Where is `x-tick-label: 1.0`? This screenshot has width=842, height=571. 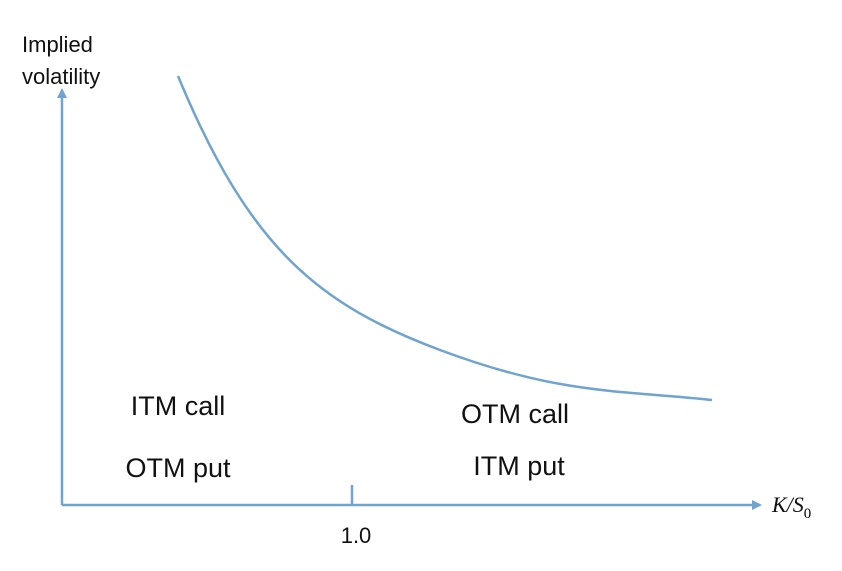 x-tick-label: 1.0 is located at coordinates (356, 535).